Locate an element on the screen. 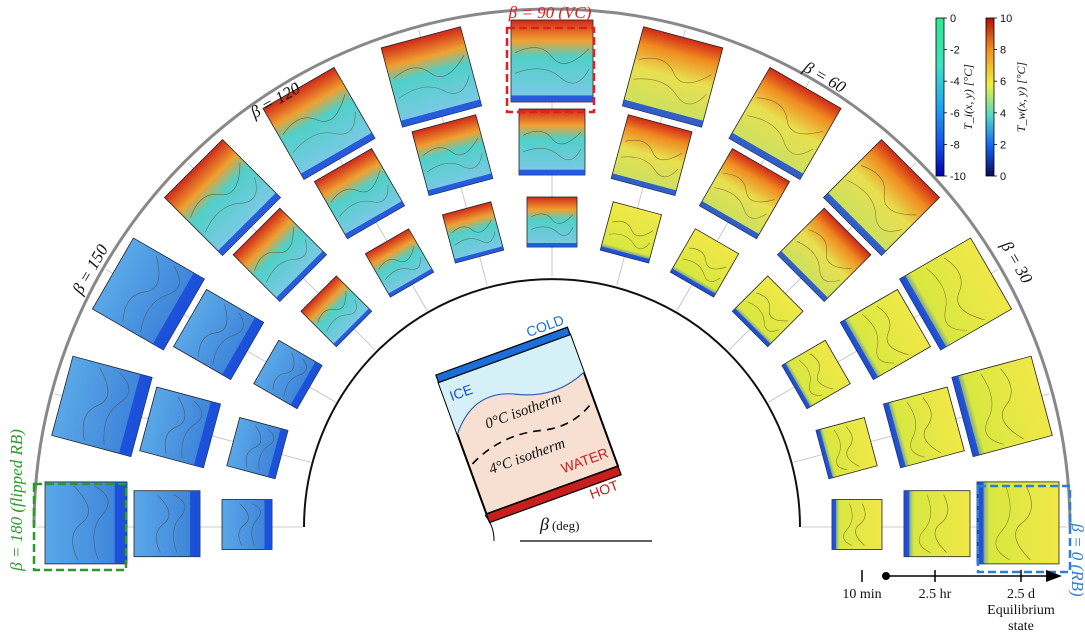  colorbar-ice-label: T_i(x, y) [°C] is located at coordinates (968, 97).